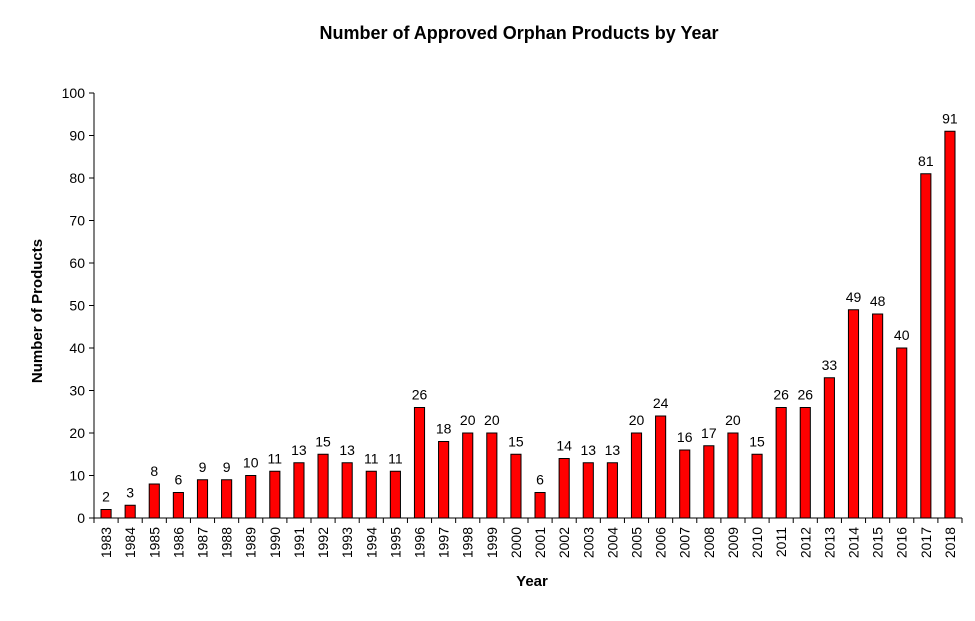 The height and width of the screenshot is (621, 975). I want to click on y-tick-label: 90, so click(77, 136).